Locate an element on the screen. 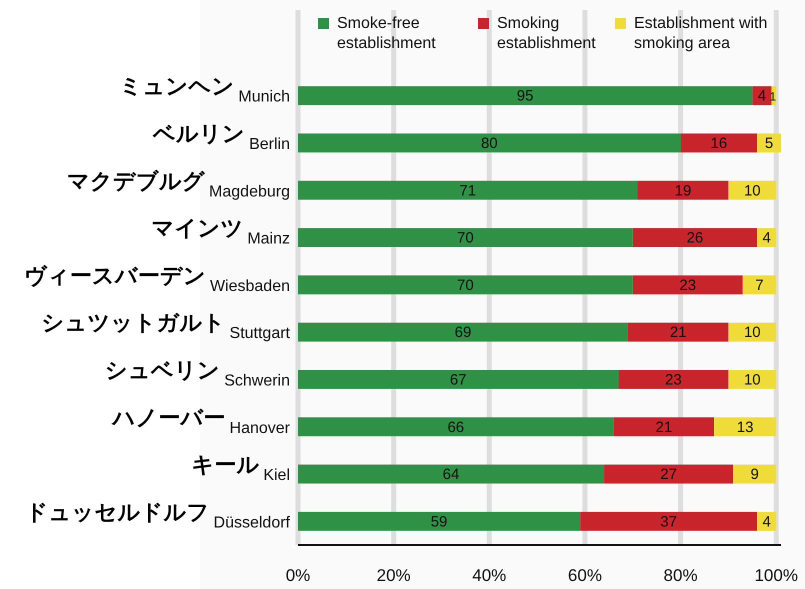 This screenshot has height=589, width=805. data-label: 27 is located at coordinates (668, 475).